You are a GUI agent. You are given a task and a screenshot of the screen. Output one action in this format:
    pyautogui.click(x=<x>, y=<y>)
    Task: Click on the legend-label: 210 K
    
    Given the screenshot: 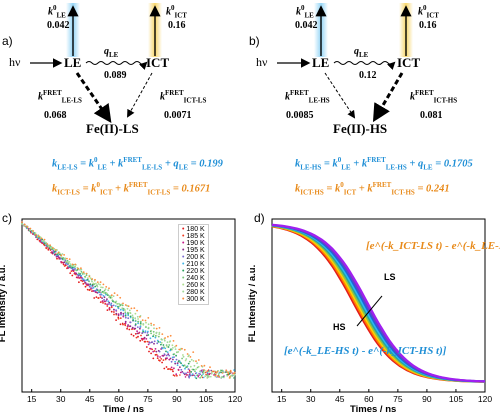 What is the action you would take?
    pyautogui.click(x=195, y=264)
    